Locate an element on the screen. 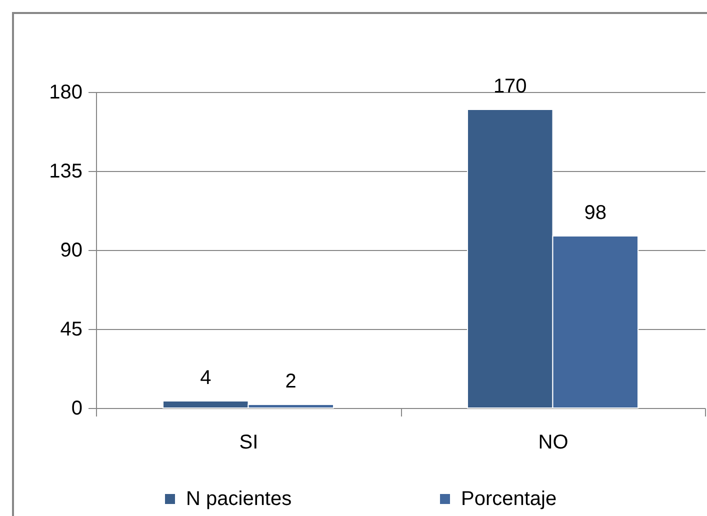  legend-label: N pacientes is located at coordinates (239, 499).